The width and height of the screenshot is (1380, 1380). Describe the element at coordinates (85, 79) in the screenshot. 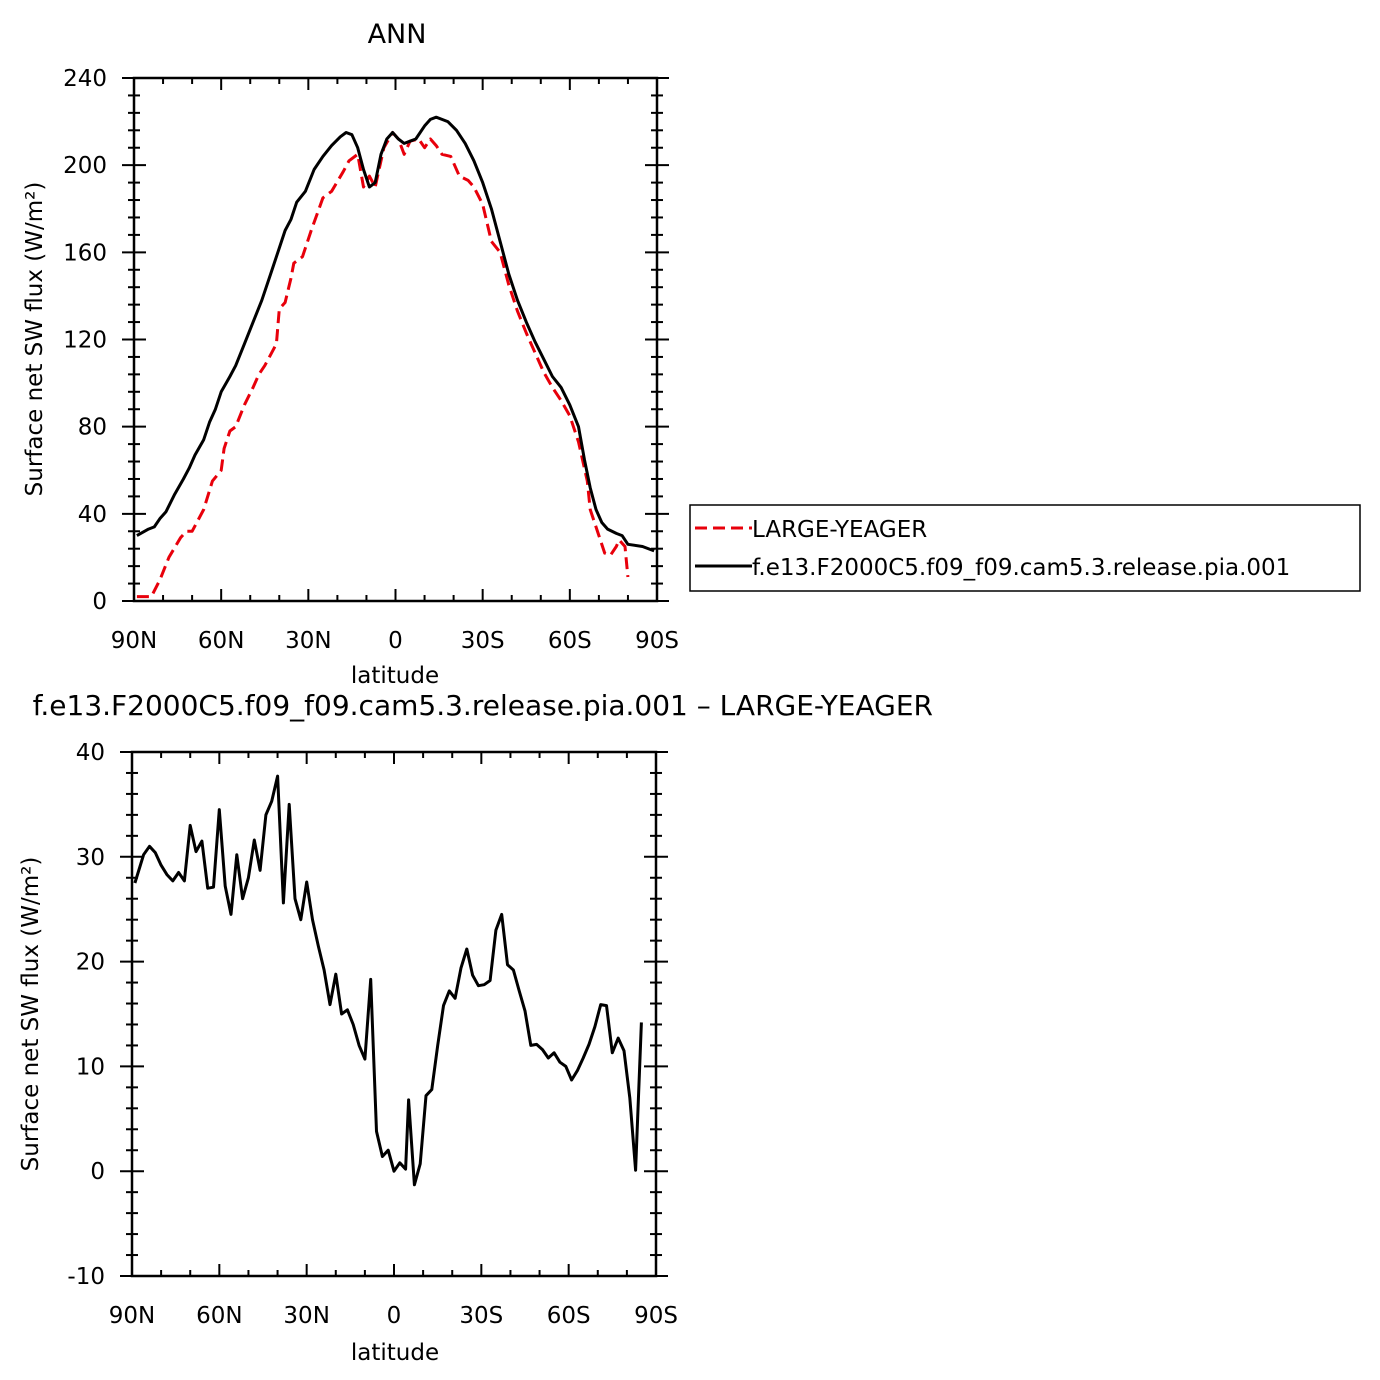

I see `y-tick-label: 240` at that location.